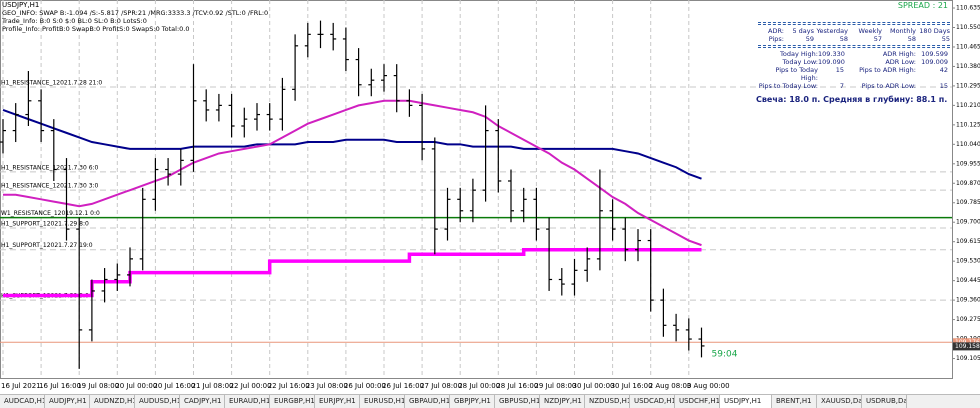 This screenshot has height=408, width=980. Describe the element at coordinates (112, 401) in the screenshot. I see `symbol-tab: AUDNZD,H1` at that location.